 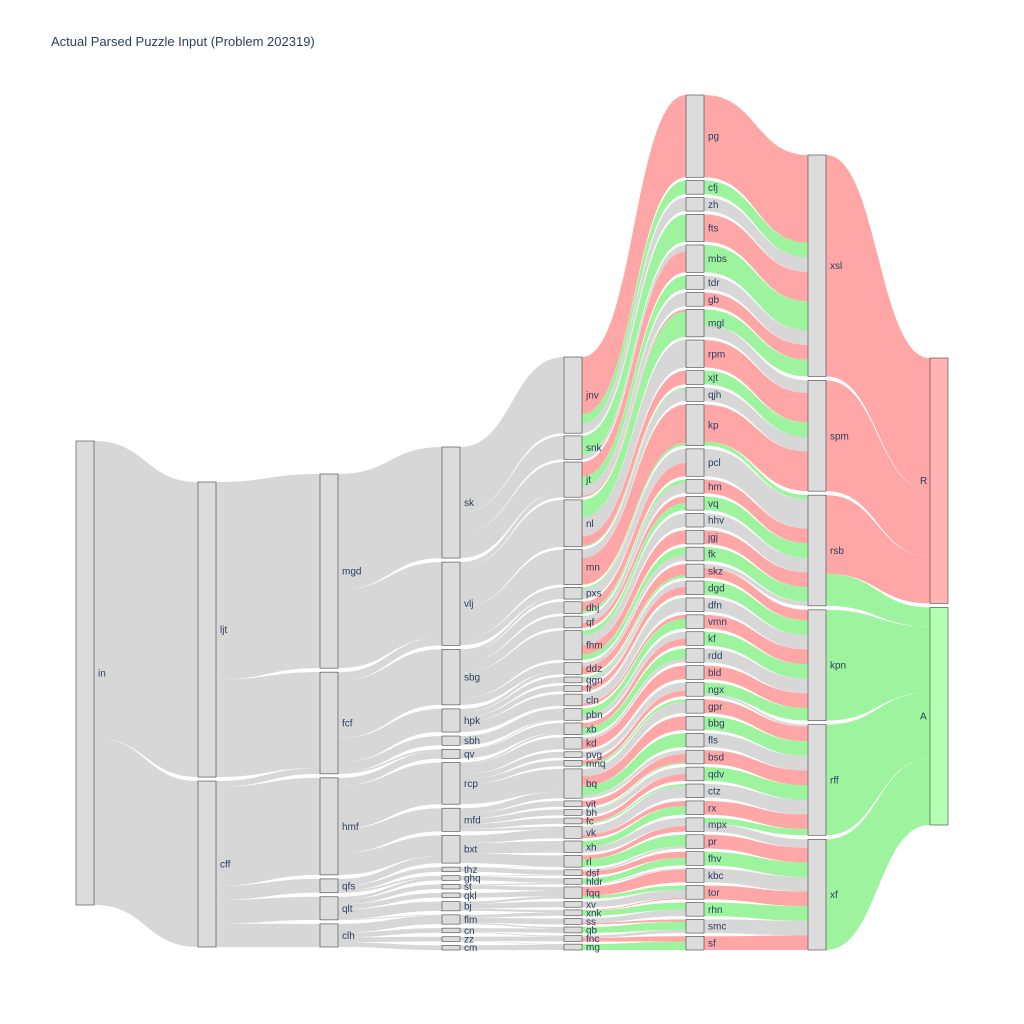 I want to click on node-hldr, so click(x=573, y=881).